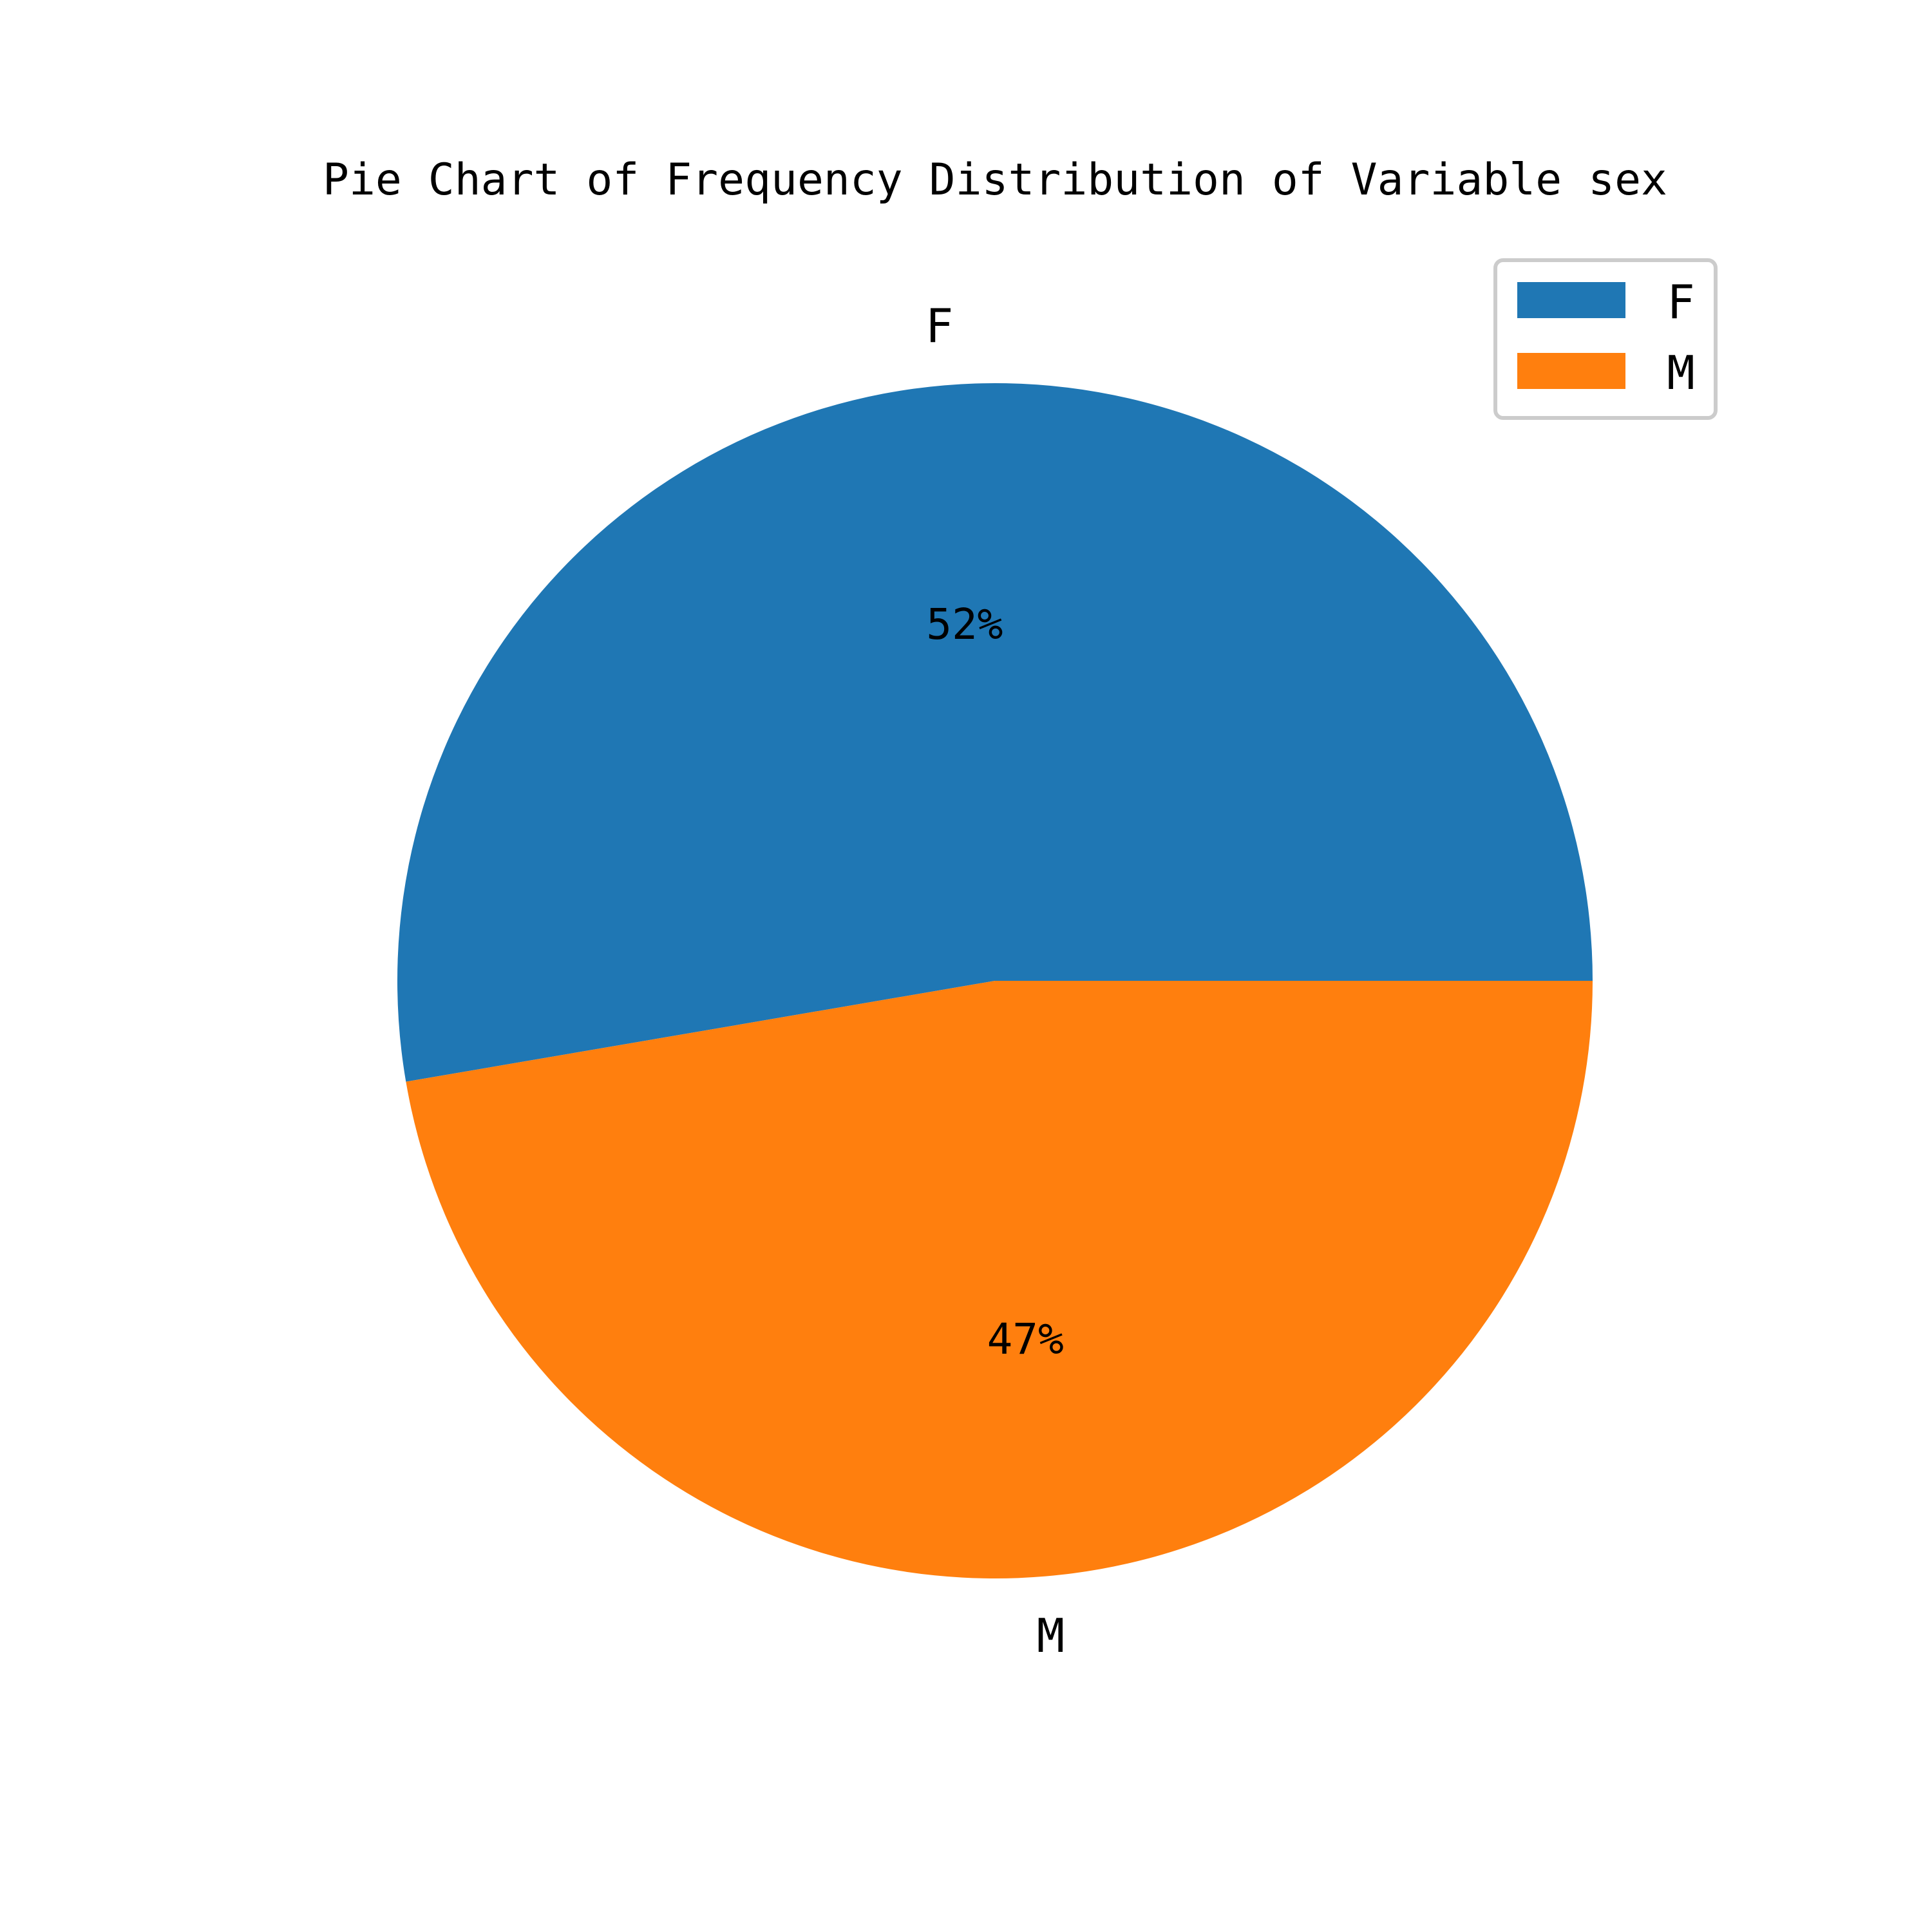 The height and width of the screenshot is (1932, 1932). Describe the element at coordinates (1605, 339) in the screenshot. I see `legend: F M` at that location.